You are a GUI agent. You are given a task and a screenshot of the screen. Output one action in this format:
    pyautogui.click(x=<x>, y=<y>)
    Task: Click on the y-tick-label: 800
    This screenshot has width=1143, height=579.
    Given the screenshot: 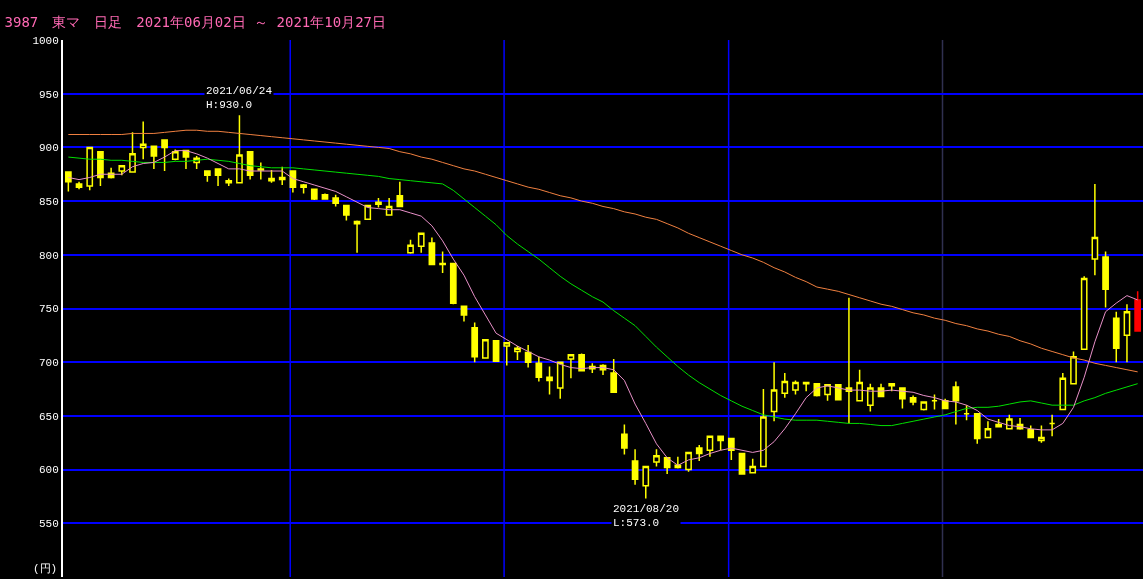 What is the action you would take?
    pyautogui.click(x=48, y=255)
    